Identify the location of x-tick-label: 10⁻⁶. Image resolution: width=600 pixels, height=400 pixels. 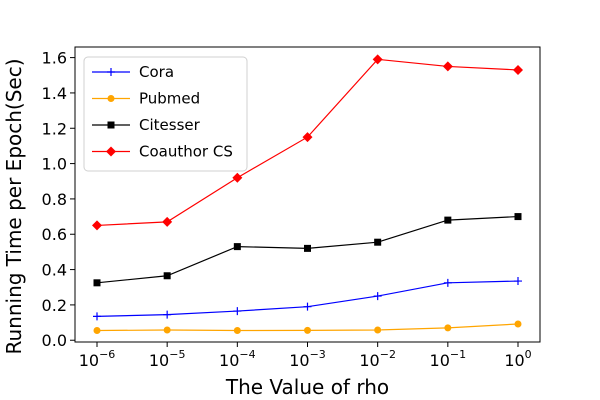
(97, 359).